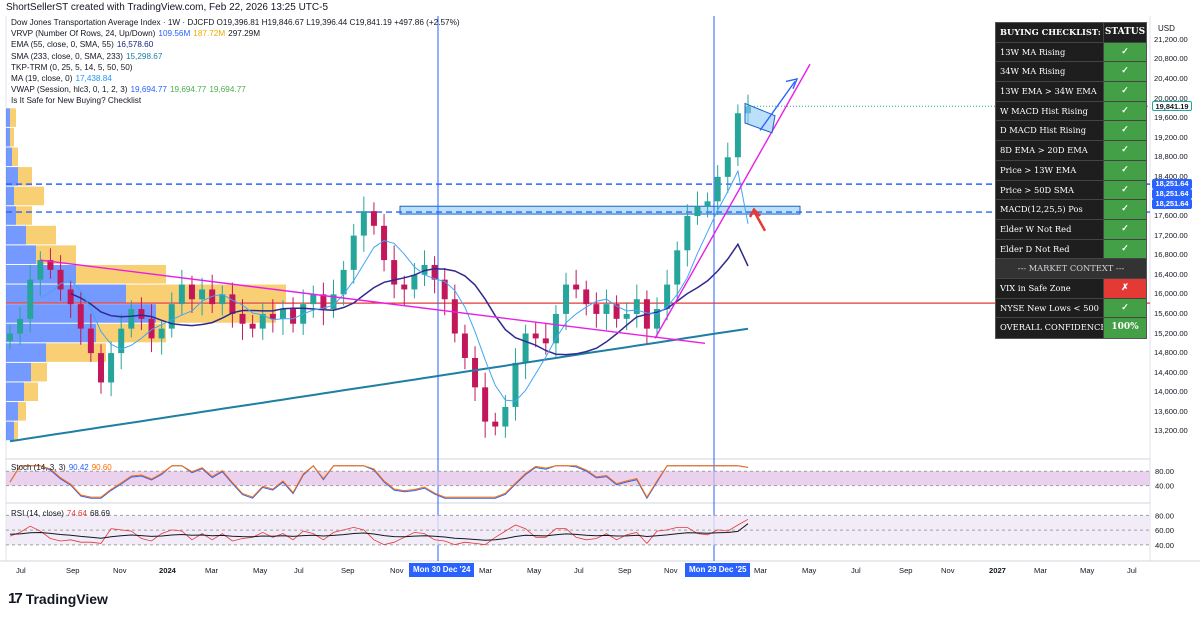 The height and width of the screenshot is (619, 1200). I want to click on time-tick-label: May, so click(260, 570).